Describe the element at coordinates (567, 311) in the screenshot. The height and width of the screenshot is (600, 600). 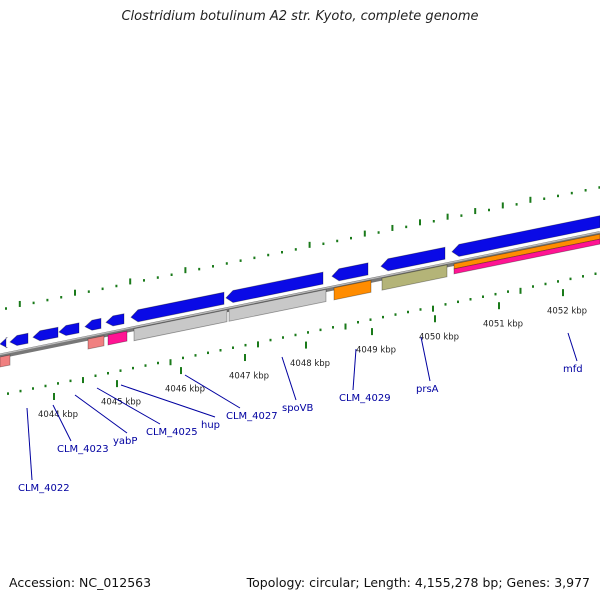
I see `kbp-label: 4052 kbp` at that location.